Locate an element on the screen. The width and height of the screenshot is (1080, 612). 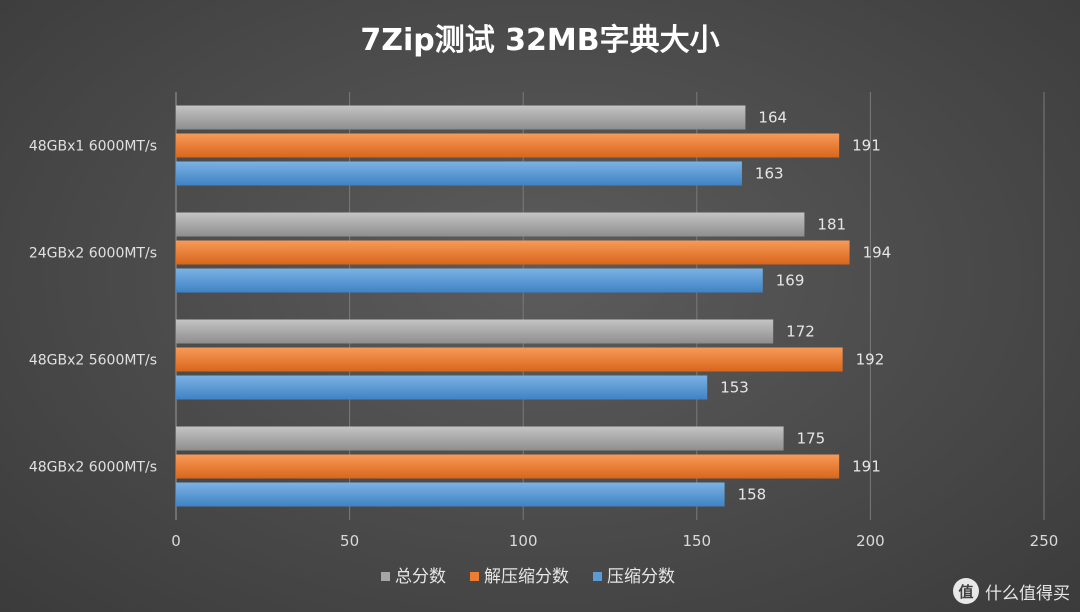
legend-label: 总分数 is located at coordinates (420, 577).